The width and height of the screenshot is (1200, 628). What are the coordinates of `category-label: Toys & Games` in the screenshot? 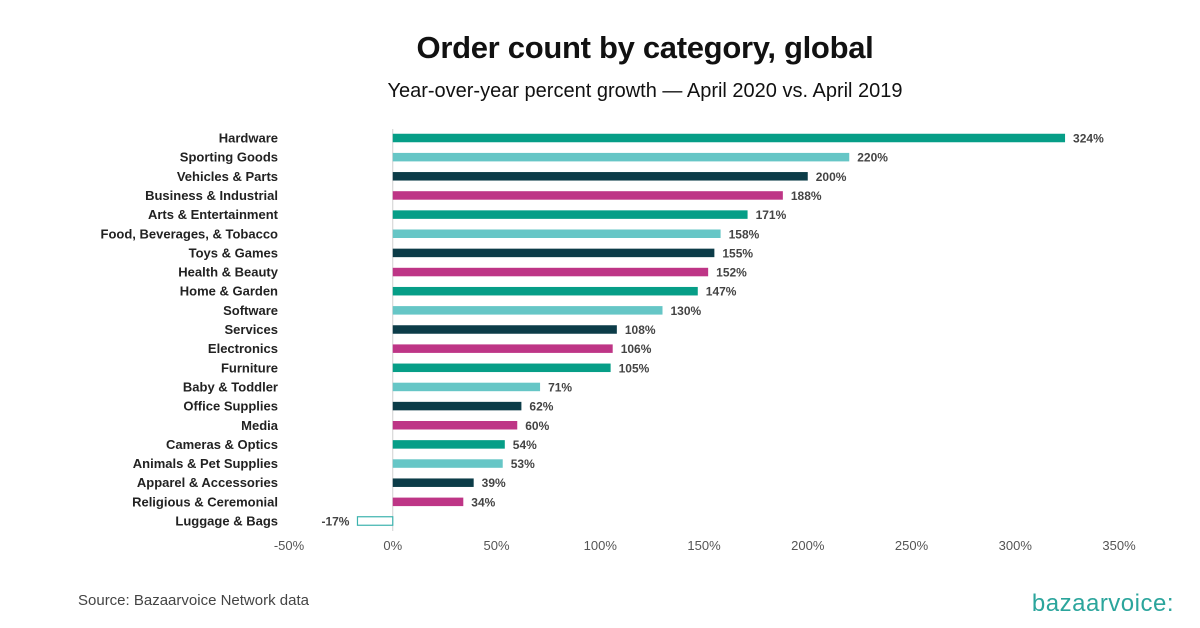 It's located at (233, 252).